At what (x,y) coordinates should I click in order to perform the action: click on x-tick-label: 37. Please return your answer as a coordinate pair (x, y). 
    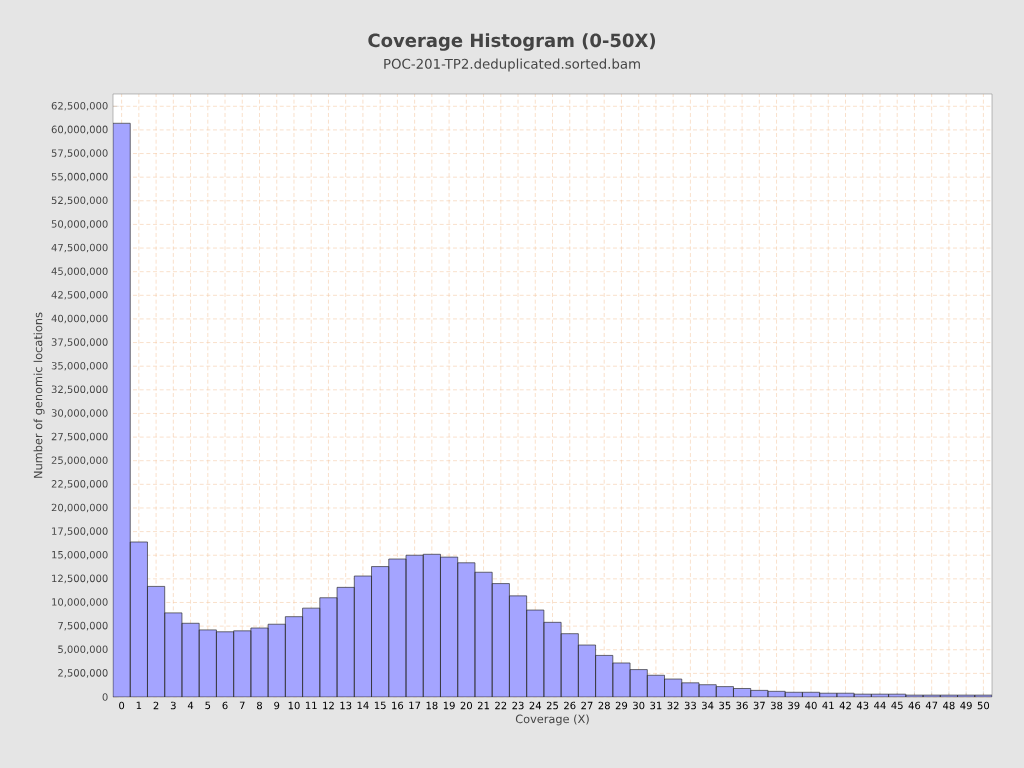
    Looking at the image, I should click on (759, 705).